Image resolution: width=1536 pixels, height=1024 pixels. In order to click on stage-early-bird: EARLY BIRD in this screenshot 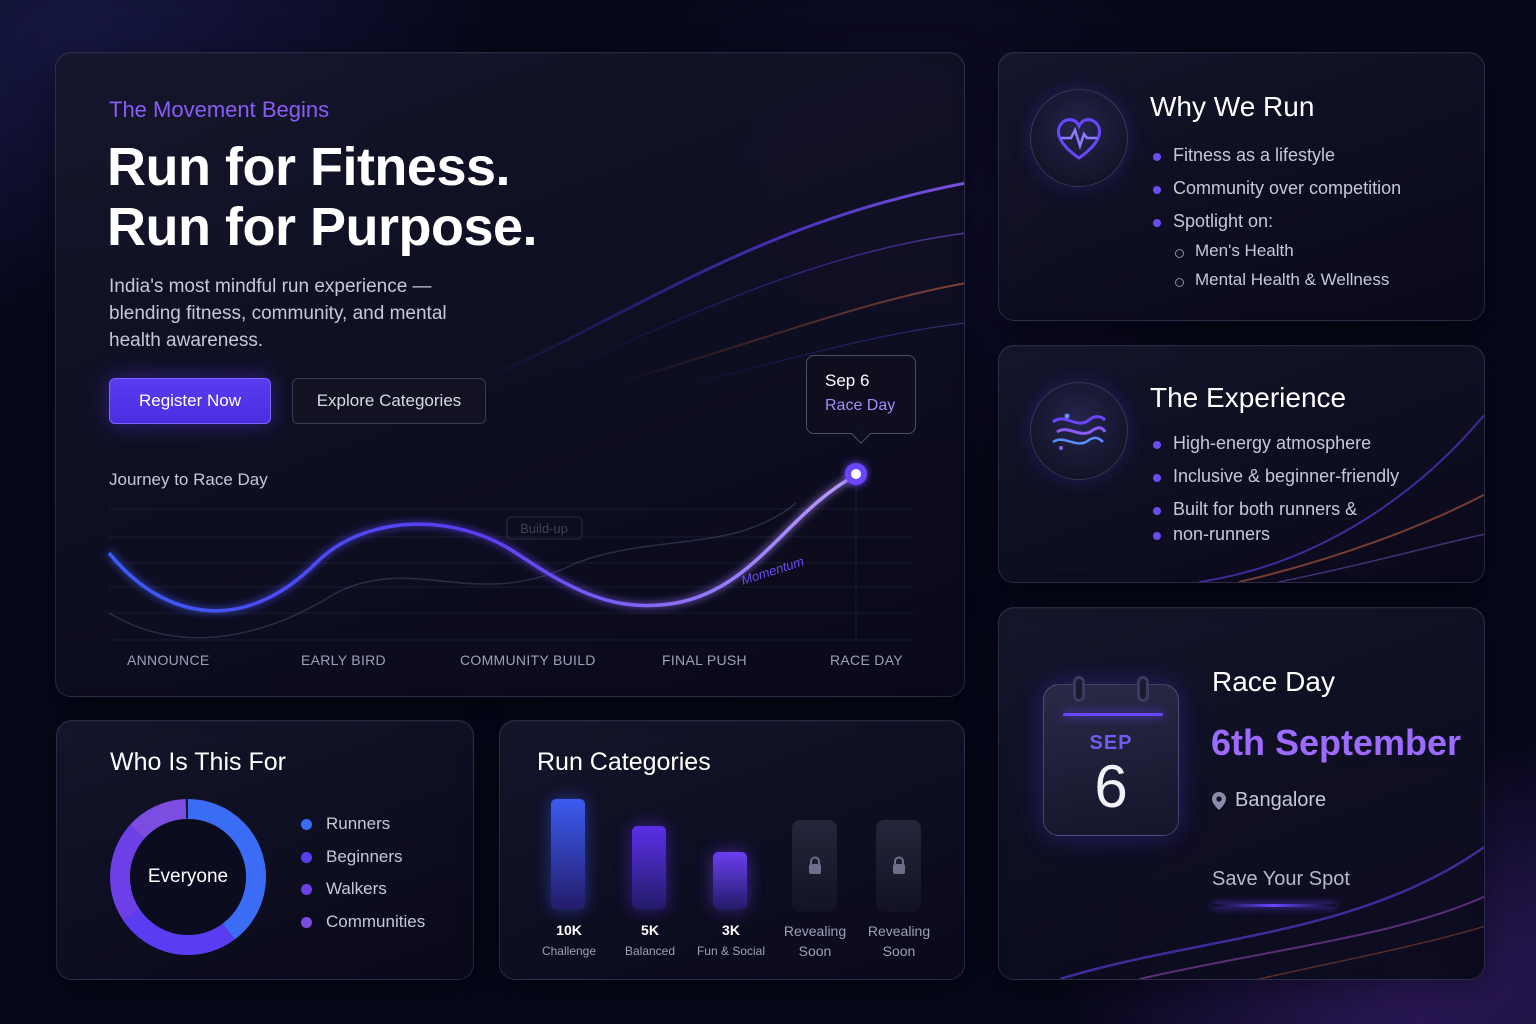, I will do `click(343, 660)`.